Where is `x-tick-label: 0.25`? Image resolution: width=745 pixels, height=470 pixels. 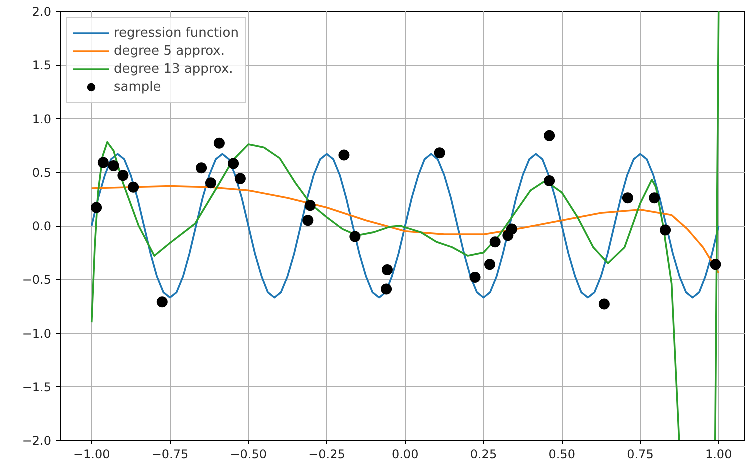 x-tick-label: 0.25 is located at coordinates (484, 455).